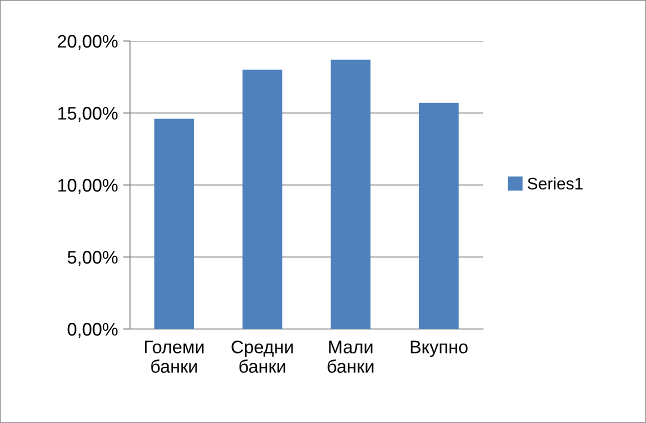  I want to click on y-tick-label: 0,00%, so click(93, 330).